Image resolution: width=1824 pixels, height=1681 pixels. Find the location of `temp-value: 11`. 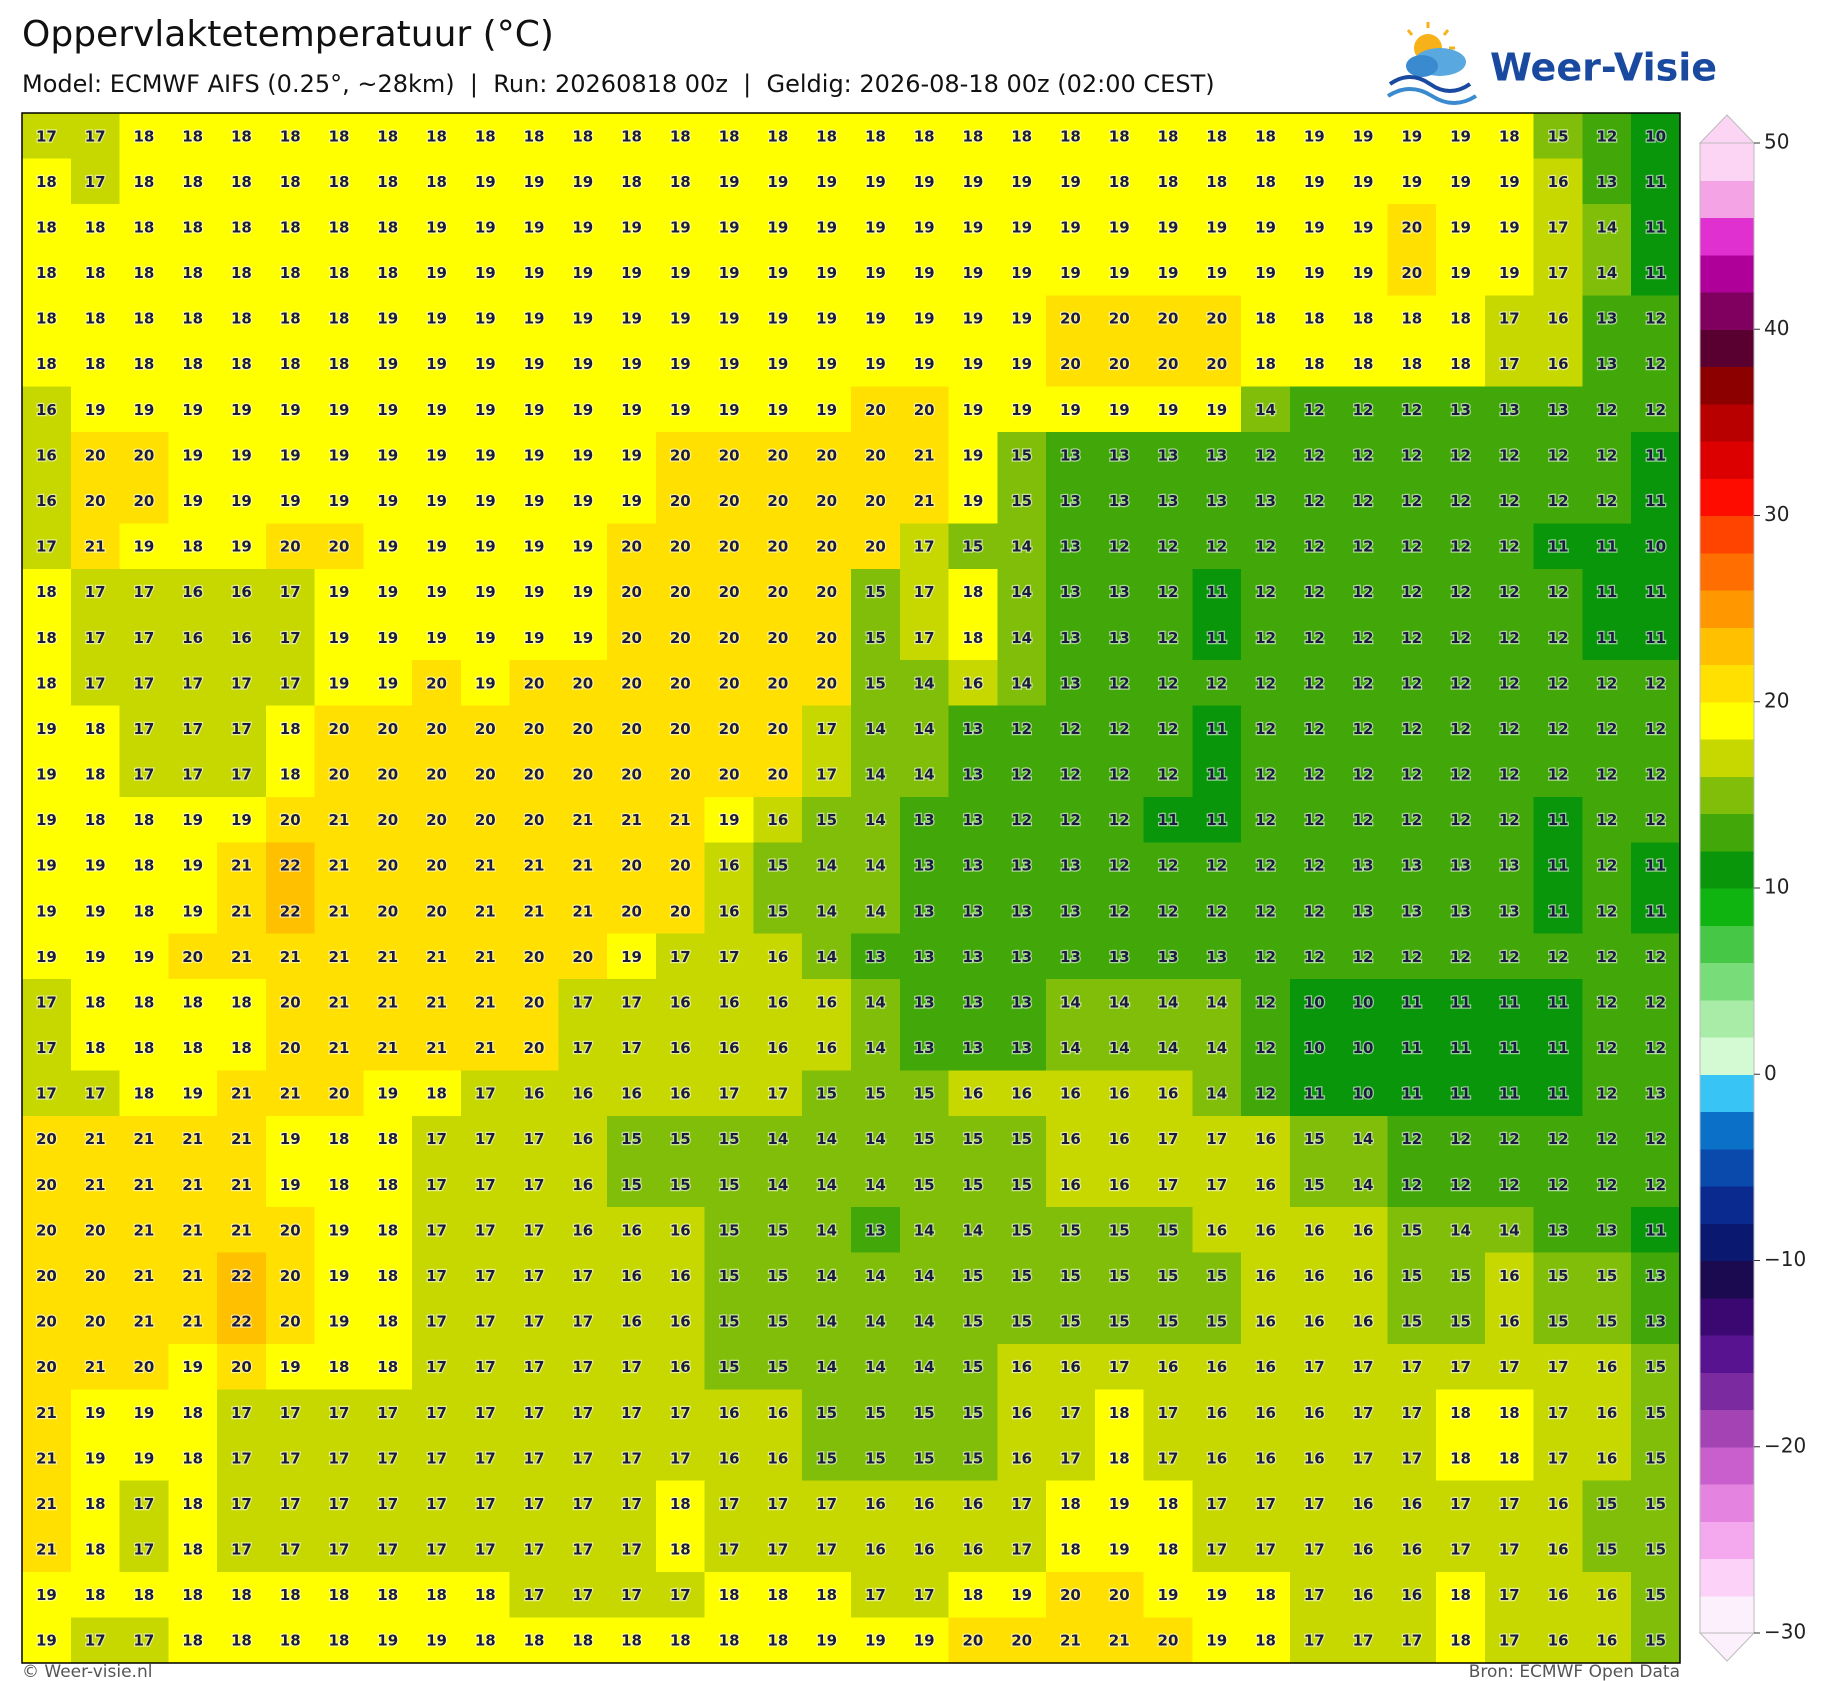

temp-value: 11 is located at coordinates (1655, 227).